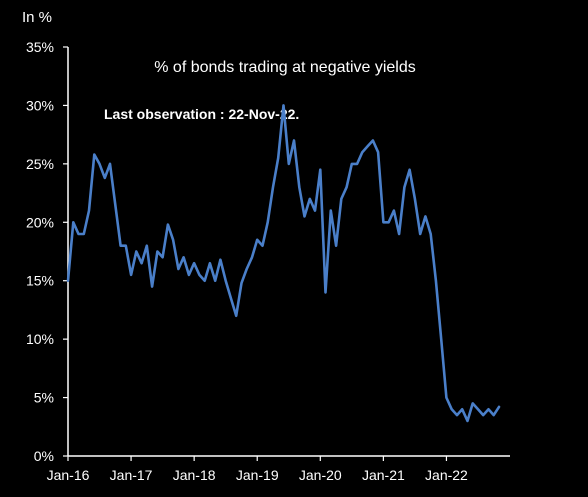 The height and width of the screenshot is (497, 588). Describe the element at coordinates (285, 67) in the screenshot. I see `chart-title: % of bonds trading at negative yields` at that location.